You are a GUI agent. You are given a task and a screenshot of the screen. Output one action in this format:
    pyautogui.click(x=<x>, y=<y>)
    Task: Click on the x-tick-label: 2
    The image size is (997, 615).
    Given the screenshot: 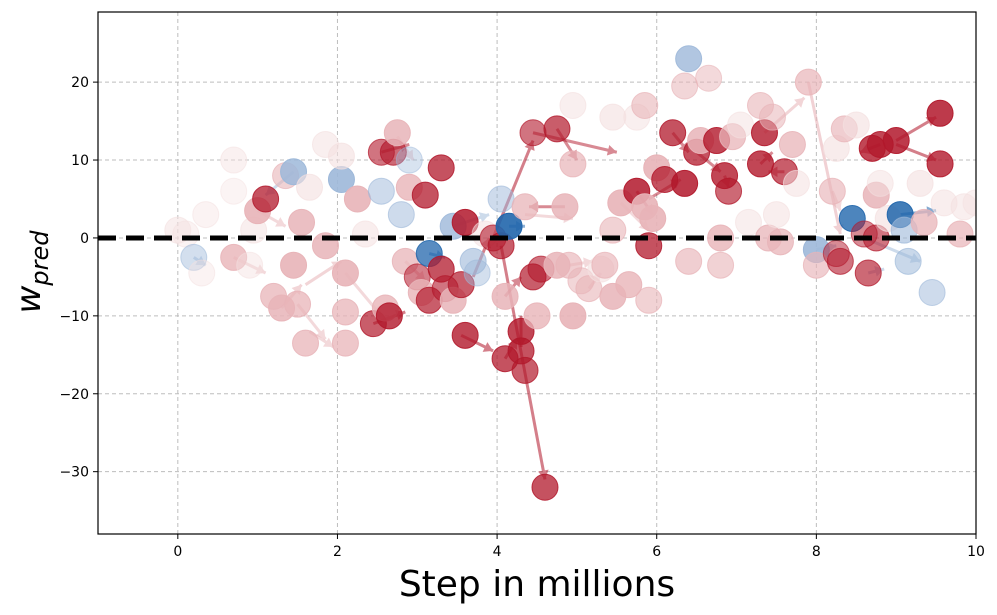 What is the action you would take?
    pyautogui.click(x=337, y=552)
    